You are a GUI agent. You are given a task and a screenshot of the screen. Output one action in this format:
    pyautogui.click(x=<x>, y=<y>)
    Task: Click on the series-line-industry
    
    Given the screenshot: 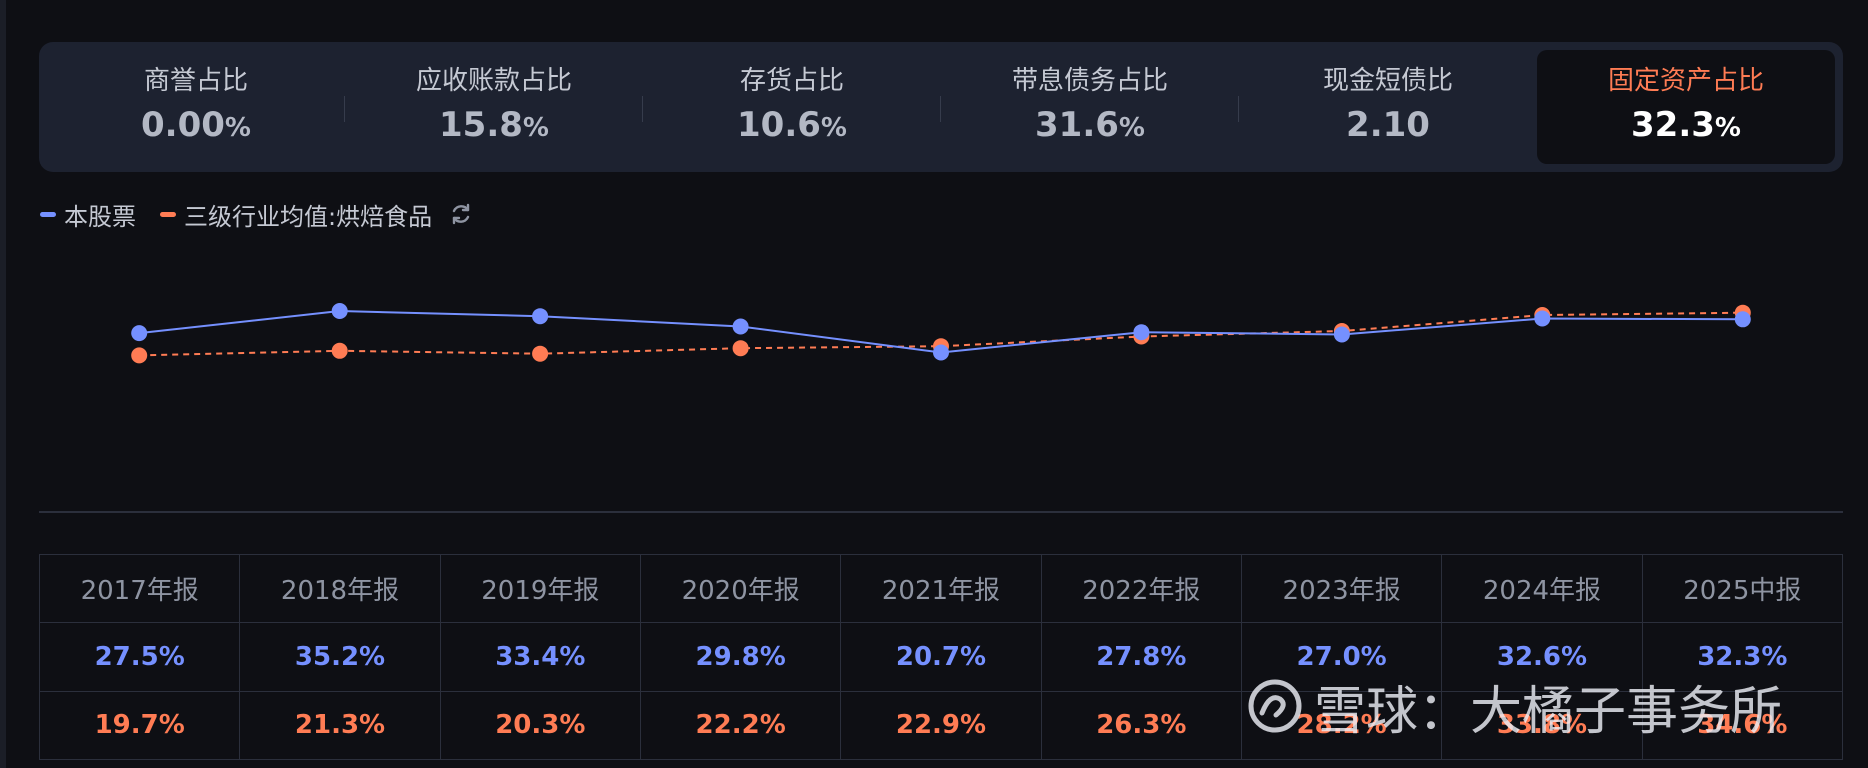 What is the action you would take?
    pyautogui.click(x=941, y=334)
    